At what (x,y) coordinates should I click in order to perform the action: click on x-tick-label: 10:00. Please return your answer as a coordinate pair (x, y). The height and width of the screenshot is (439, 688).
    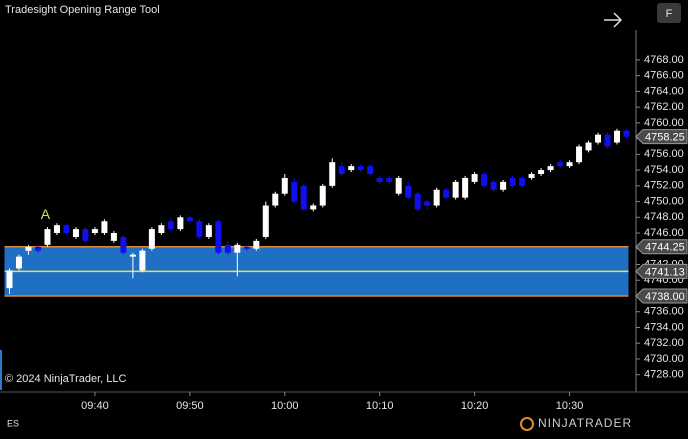
    Looking at the image, I should click on (285, 406).